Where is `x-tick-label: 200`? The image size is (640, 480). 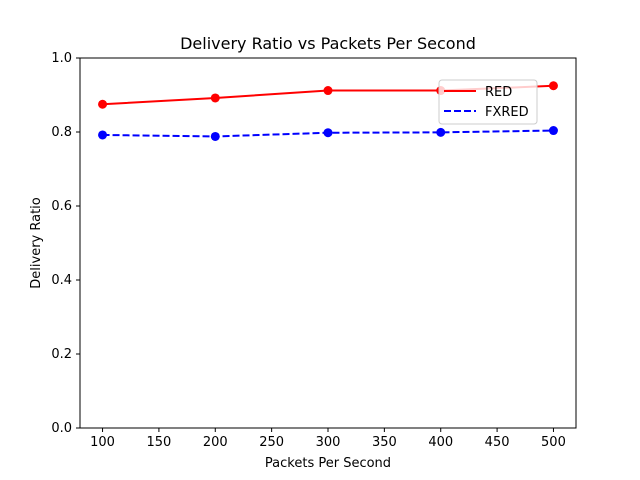 x-tick-label: 200 is located at coordinates (215, 442).